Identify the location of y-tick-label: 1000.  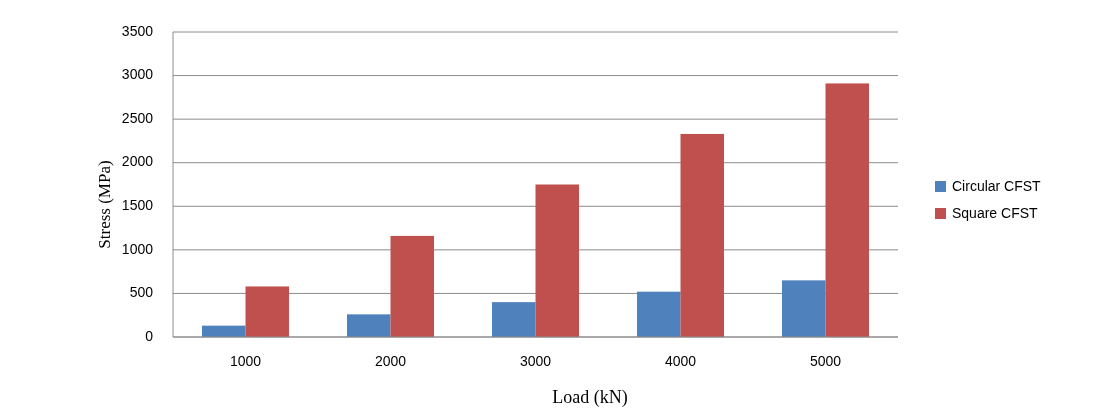
(137, 248).